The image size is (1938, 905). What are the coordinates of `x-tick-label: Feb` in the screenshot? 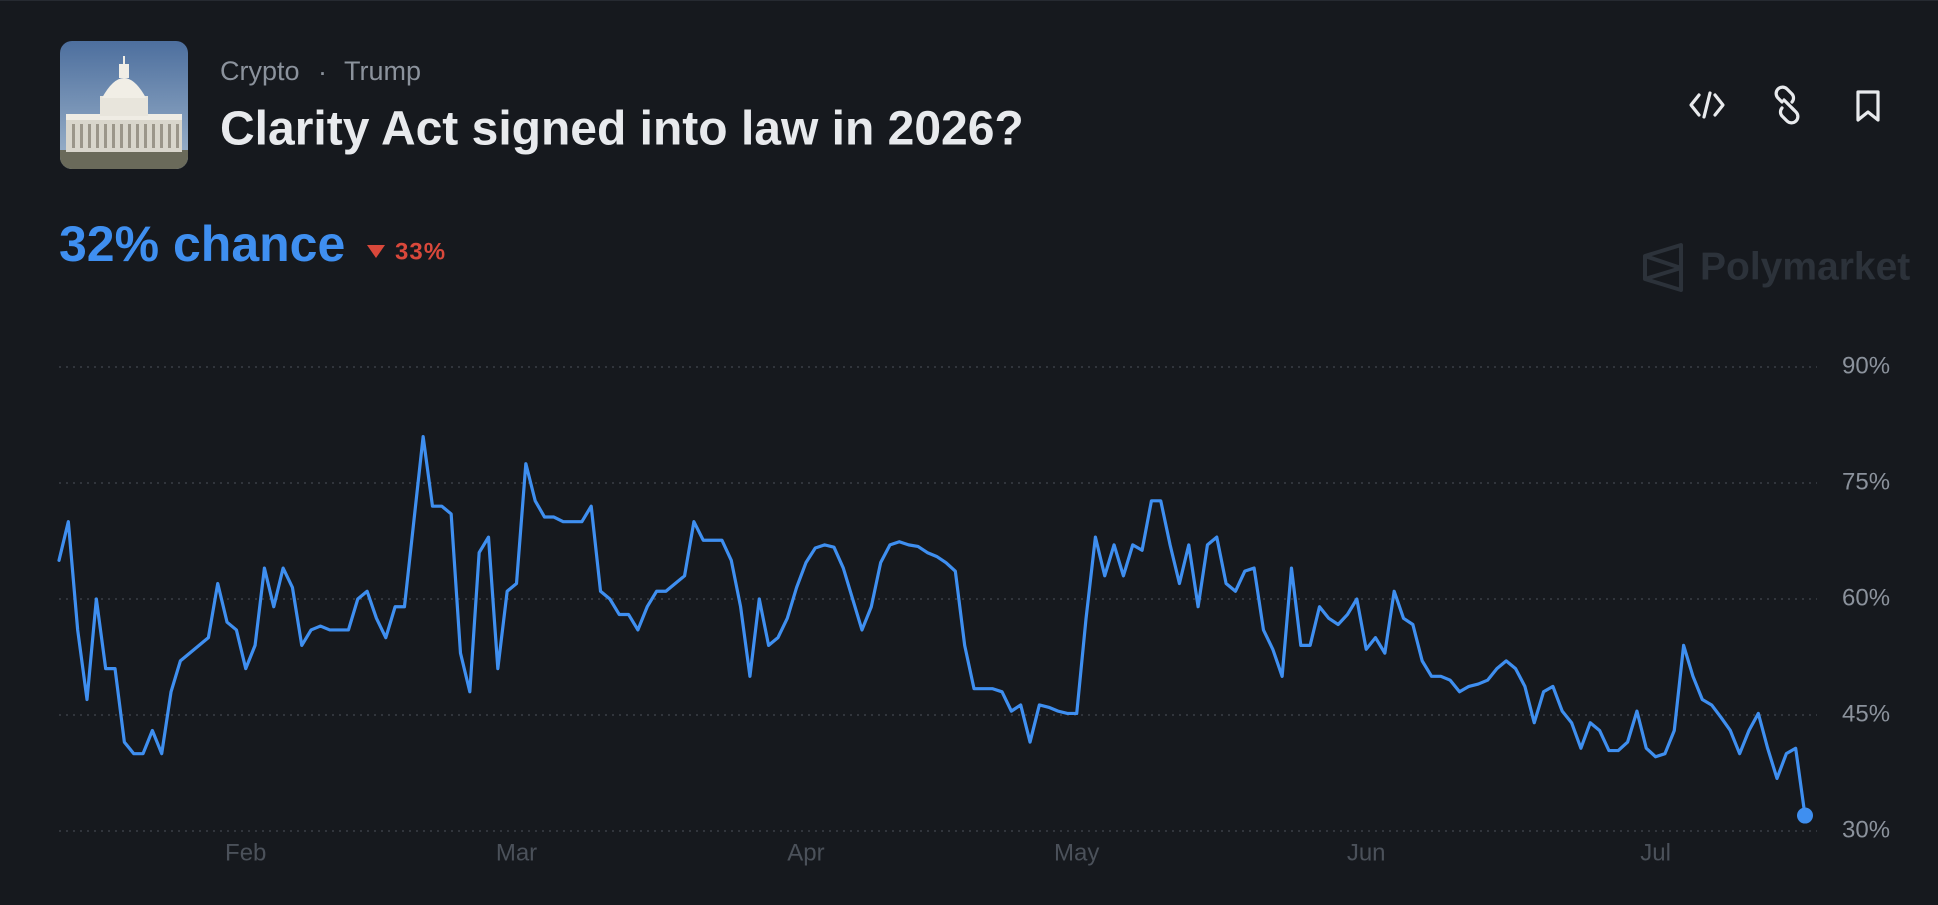 It's located at (245, 852).